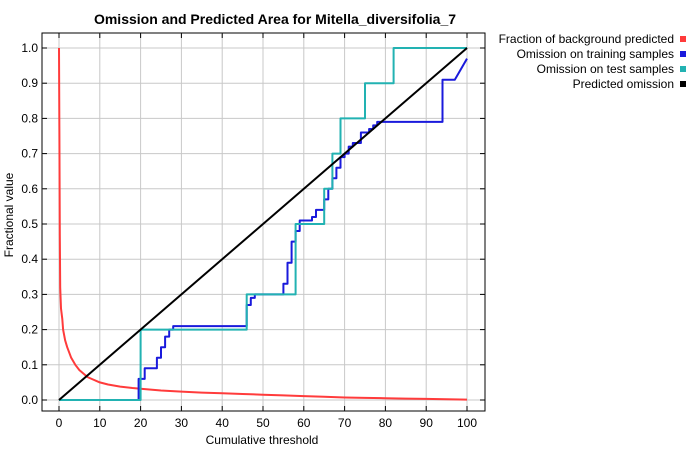  Describe the element at coordinates (263, 423) in the screenshot. I see `x-tick-label: 50` at that location.